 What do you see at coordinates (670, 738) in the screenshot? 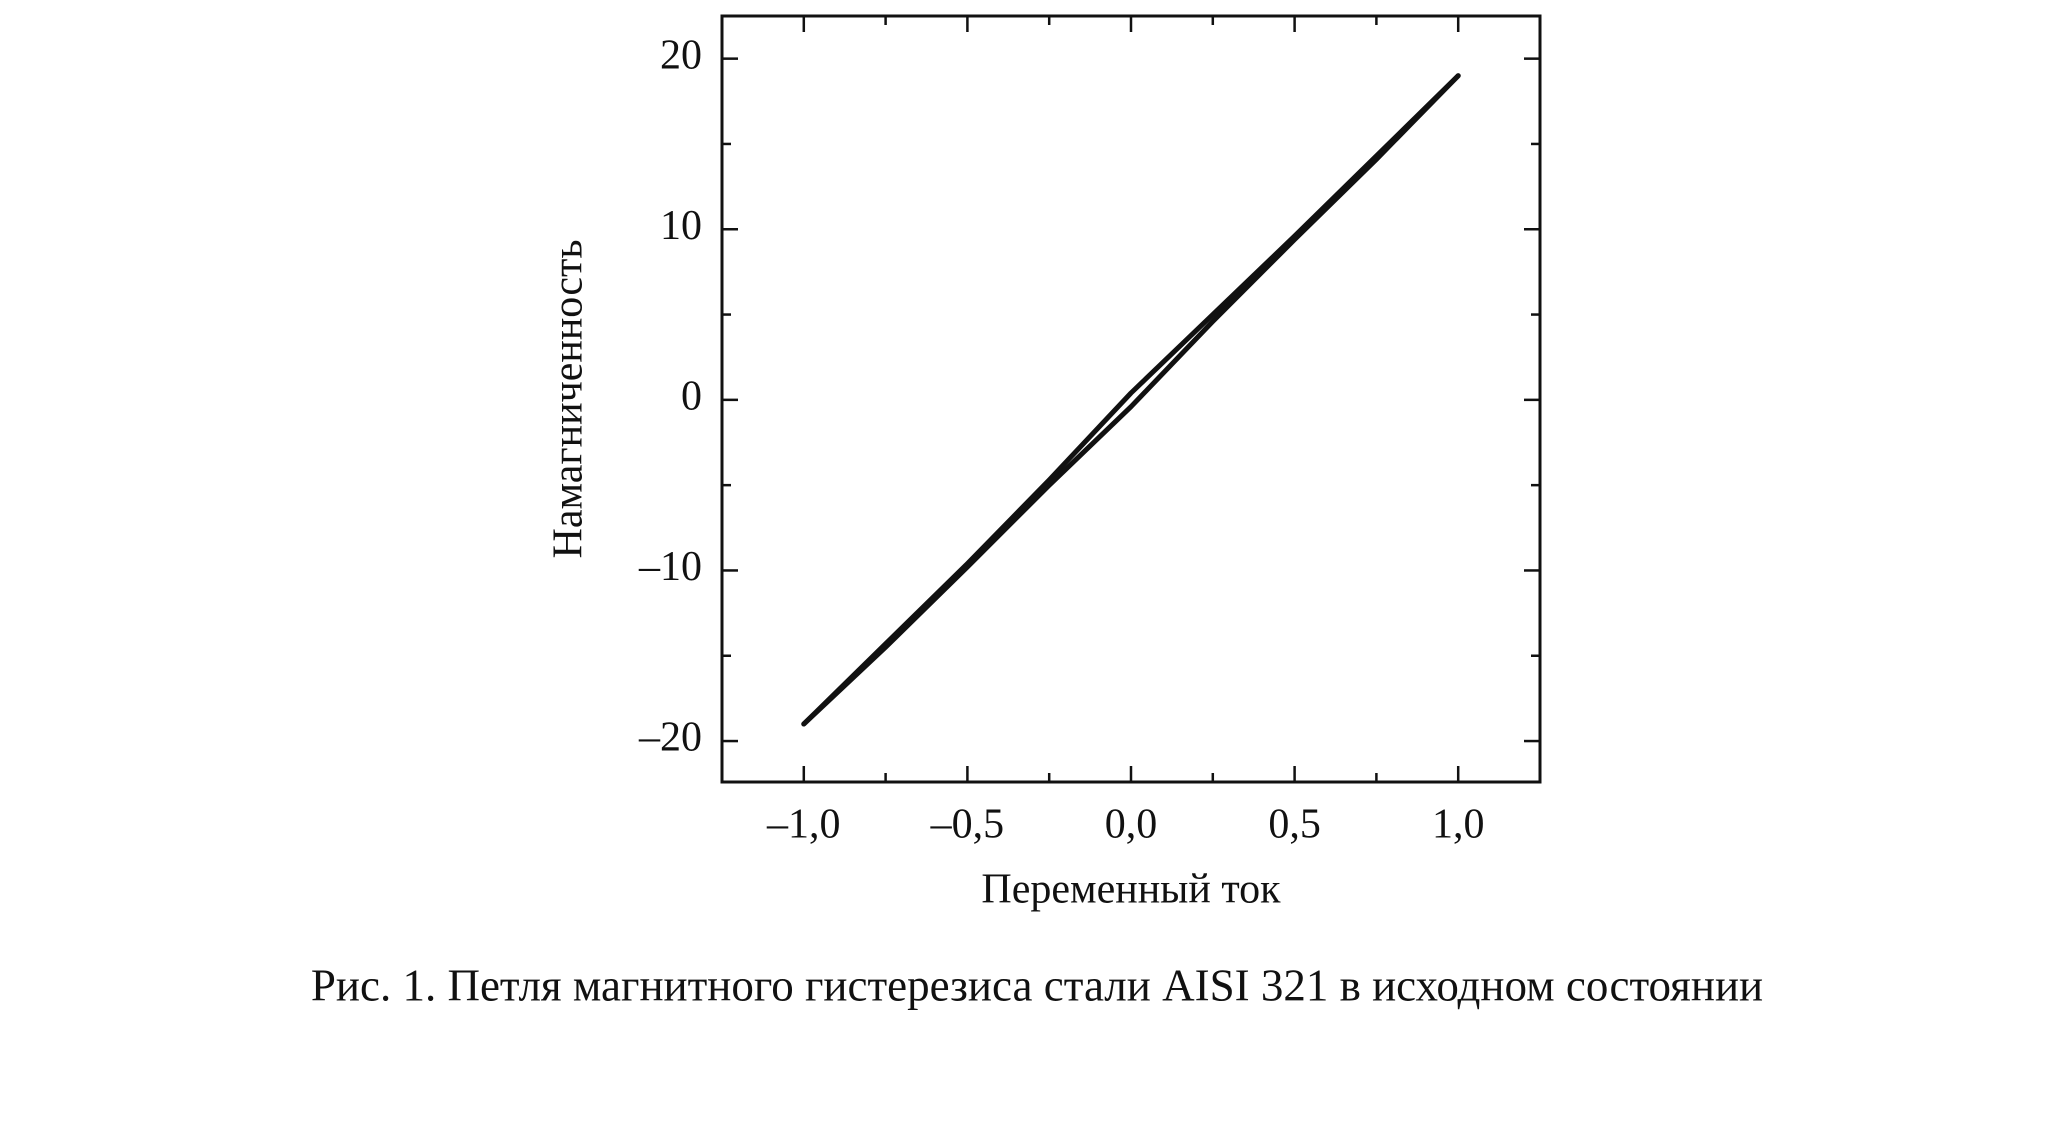
I see `y-tick-label: –20` at bounding box center [670, 738].